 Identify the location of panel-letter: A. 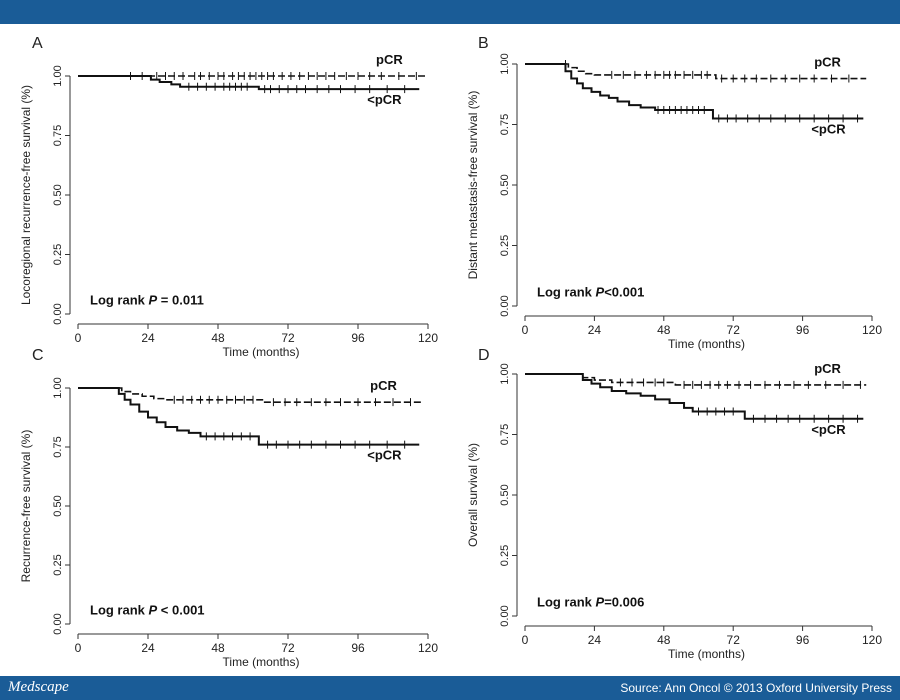
(37, 43).